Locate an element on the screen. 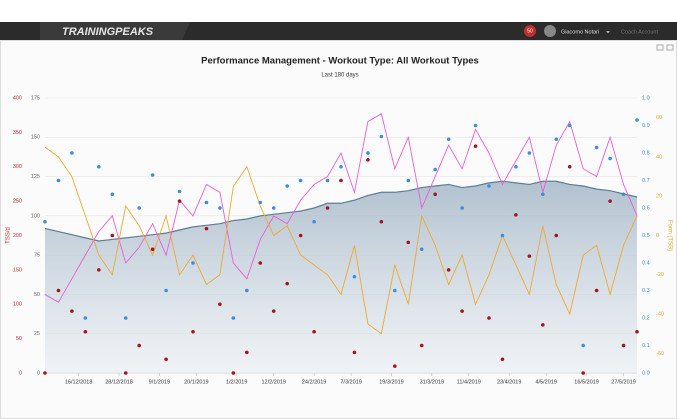 The image size is (677, 419). x-tick-label: 23/4/2019 is located at coordinates (509, 382).